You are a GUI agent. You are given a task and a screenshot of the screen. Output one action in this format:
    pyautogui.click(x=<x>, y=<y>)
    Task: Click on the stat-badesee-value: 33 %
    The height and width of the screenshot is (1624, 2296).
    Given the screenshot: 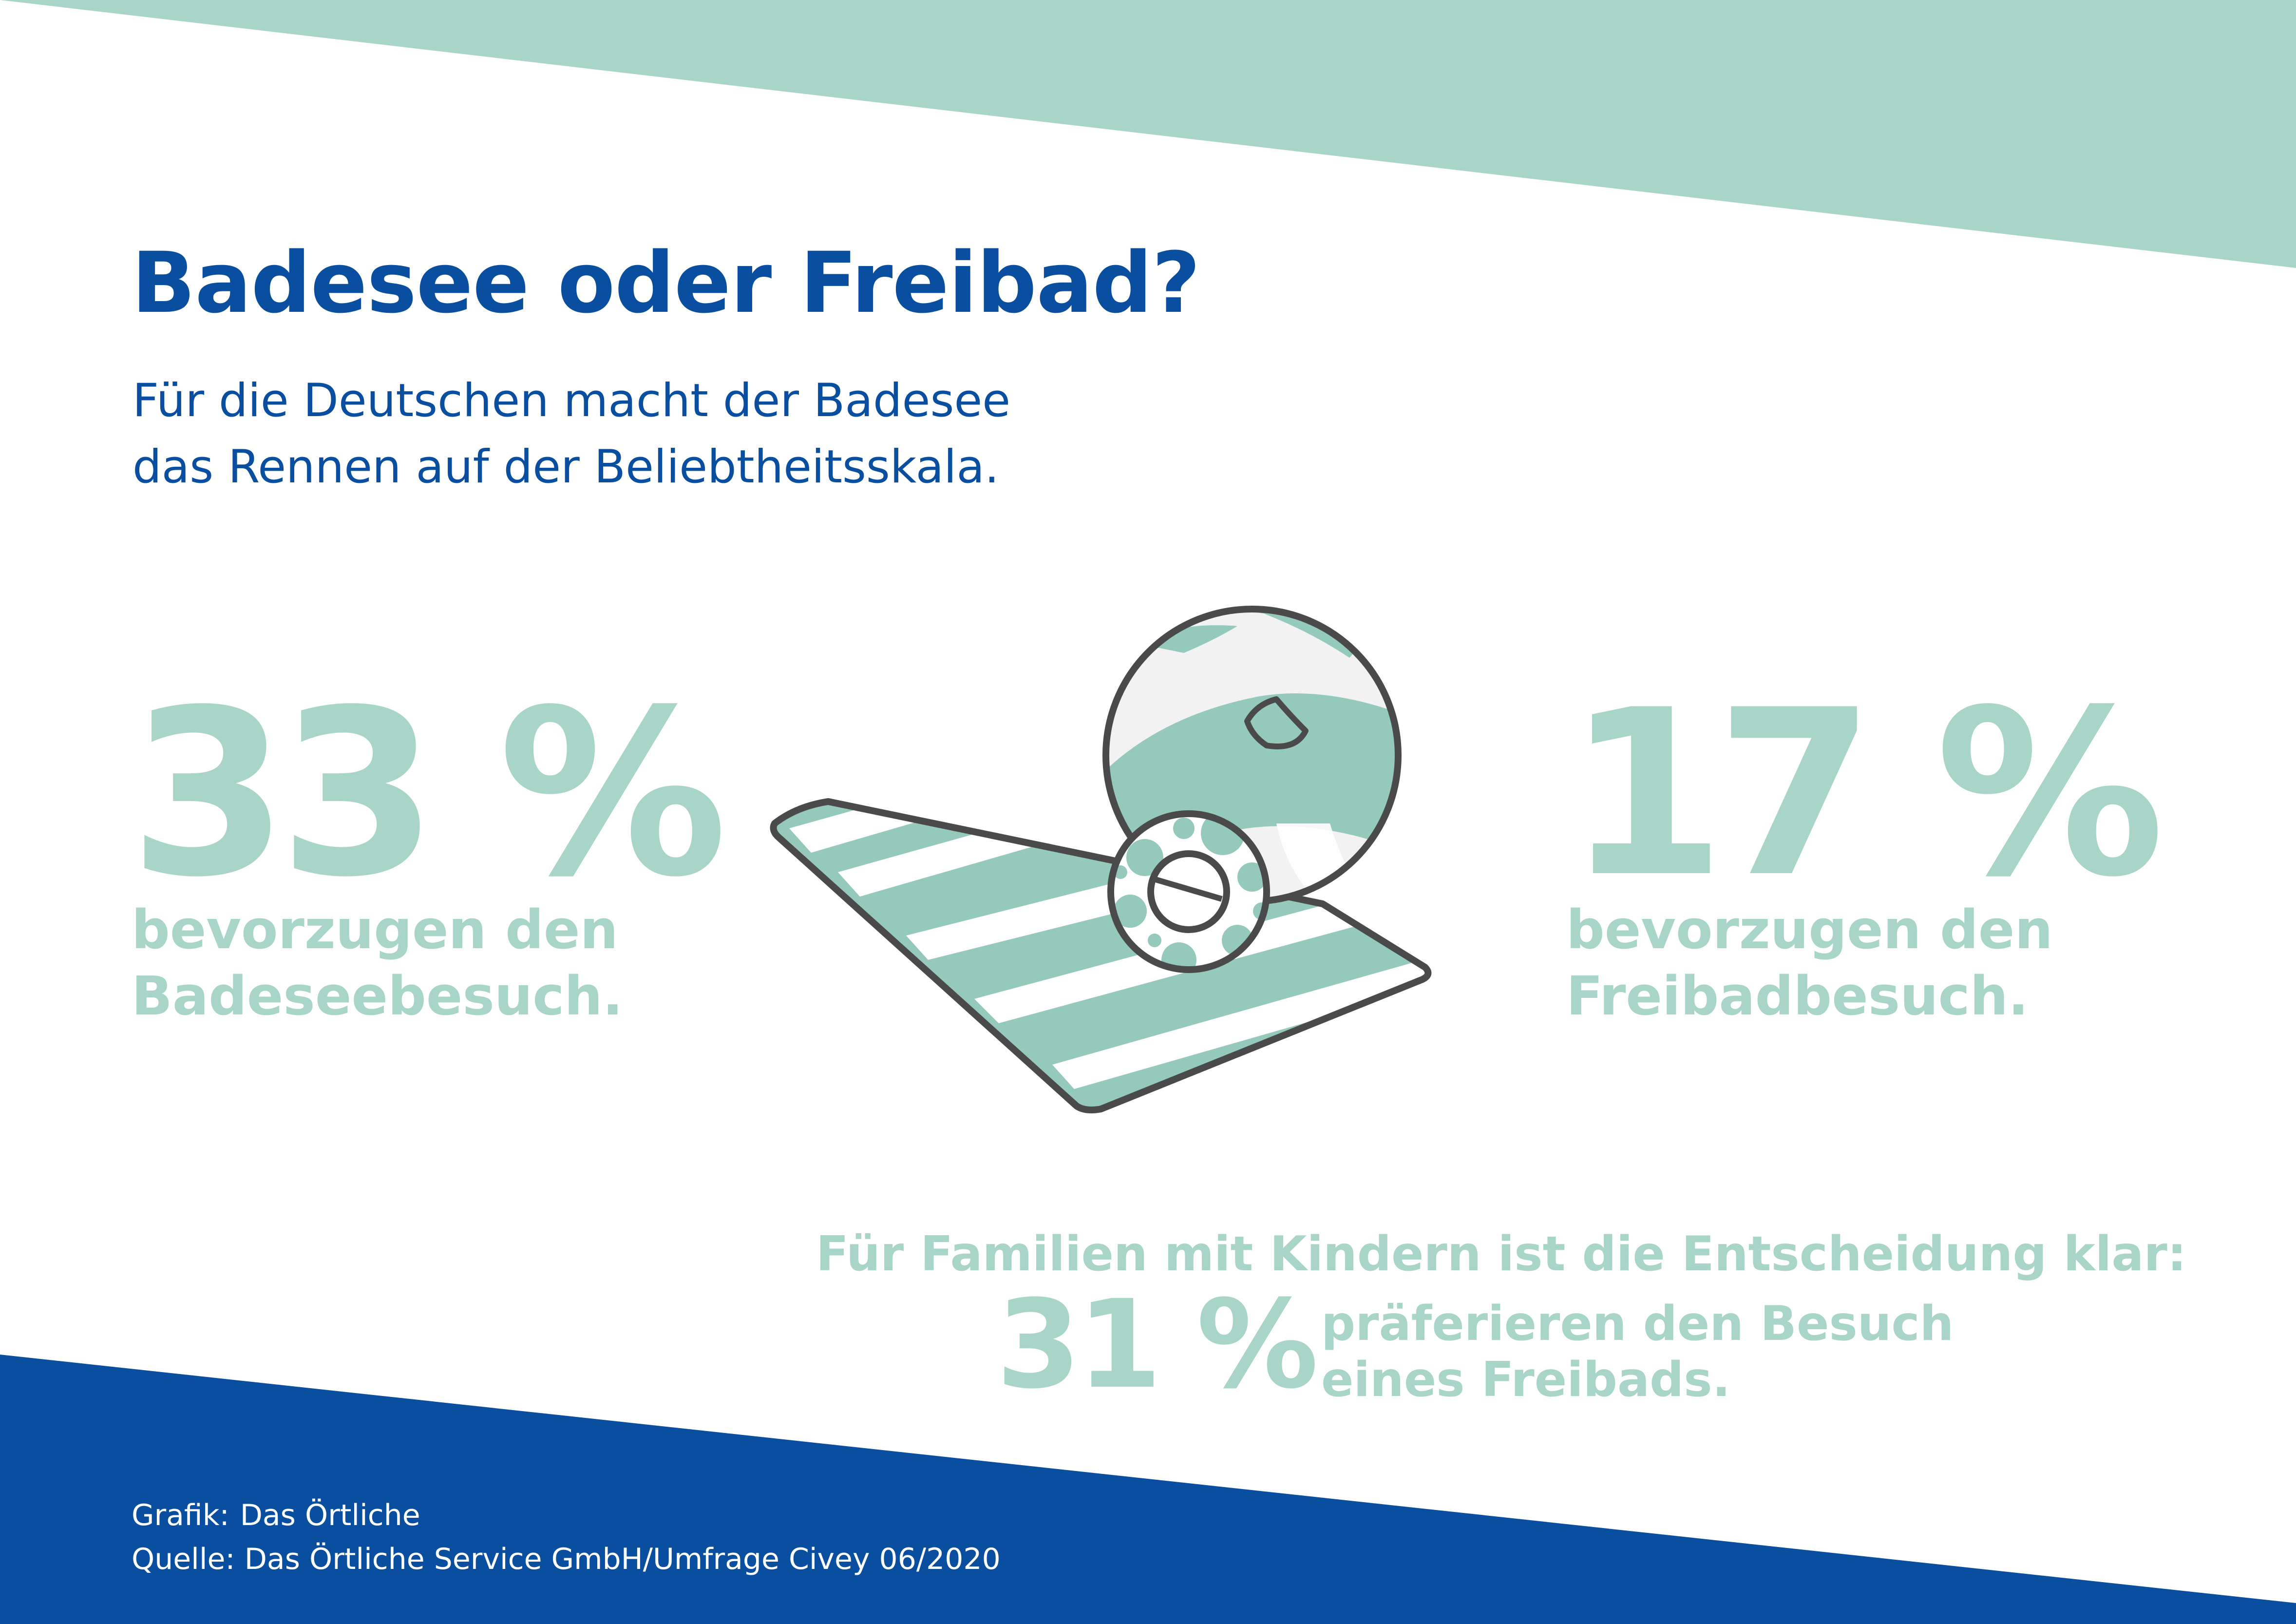 What is the action you would take?
    pyautogui.click(x=428, y=794)
    